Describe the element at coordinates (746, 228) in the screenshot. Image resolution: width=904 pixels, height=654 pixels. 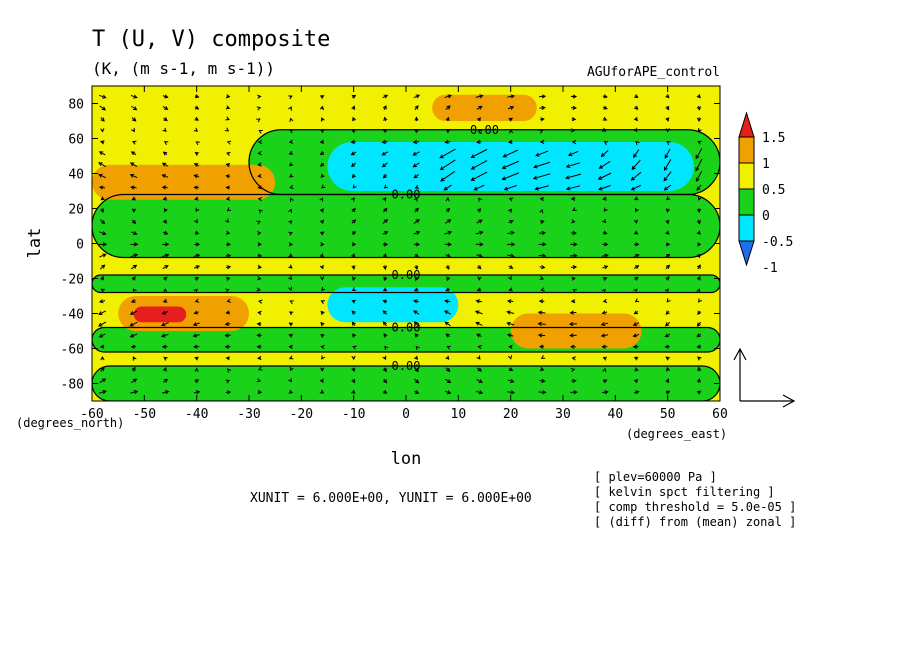
I see `colorbar-segment` at that location.